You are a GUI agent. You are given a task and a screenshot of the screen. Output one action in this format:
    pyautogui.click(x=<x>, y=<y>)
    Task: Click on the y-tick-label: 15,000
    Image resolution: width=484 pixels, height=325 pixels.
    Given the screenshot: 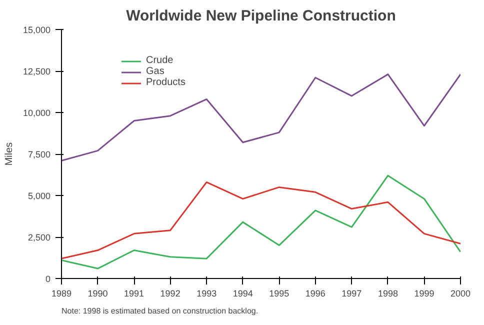 What is the action you would take?
    pyautogui.click(x=36, y=30)
    